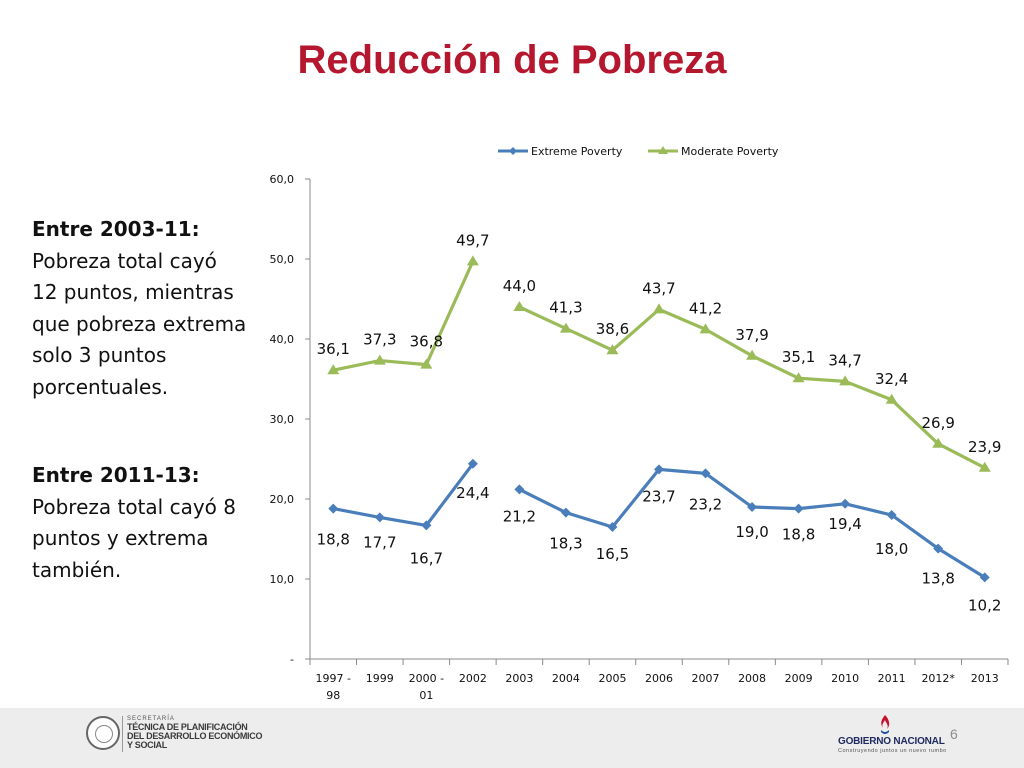  I want to click on extreme-poverty-label: 13,8, so click(937, 579).